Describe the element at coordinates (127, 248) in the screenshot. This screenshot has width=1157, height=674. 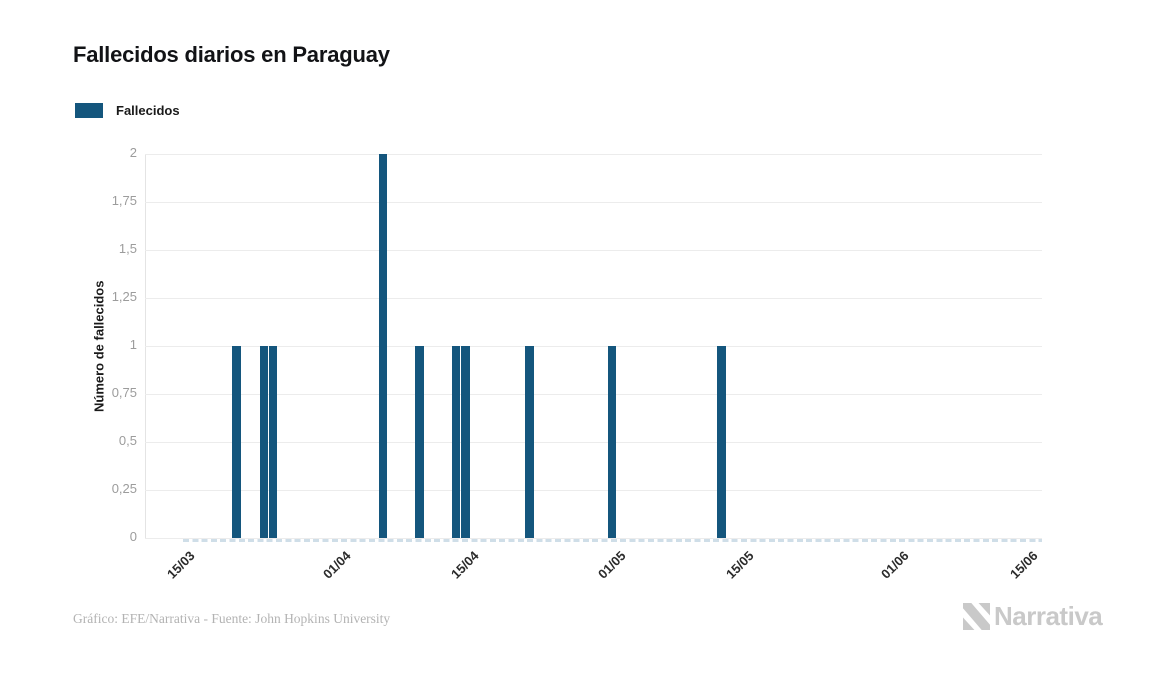
I see `y-tick-label: 1,5` at that location.